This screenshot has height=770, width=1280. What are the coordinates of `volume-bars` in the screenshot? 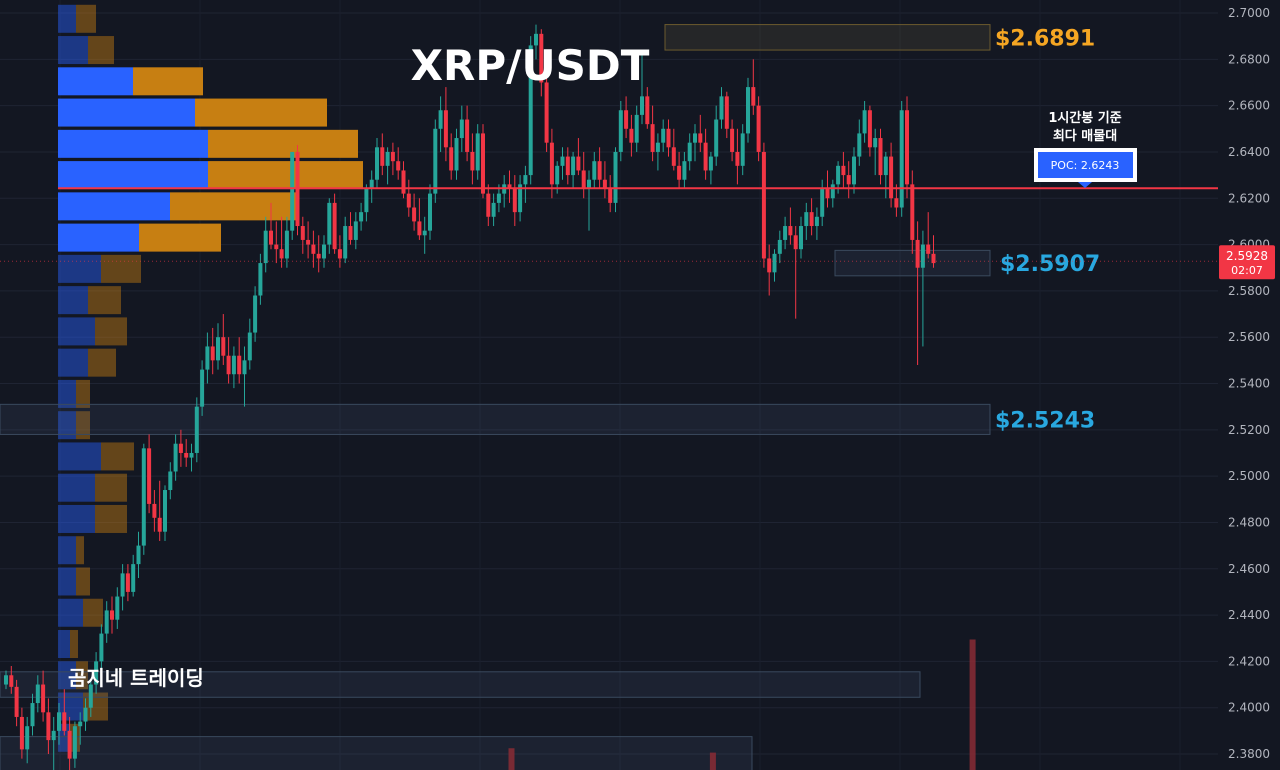 It's located at (742, 704).